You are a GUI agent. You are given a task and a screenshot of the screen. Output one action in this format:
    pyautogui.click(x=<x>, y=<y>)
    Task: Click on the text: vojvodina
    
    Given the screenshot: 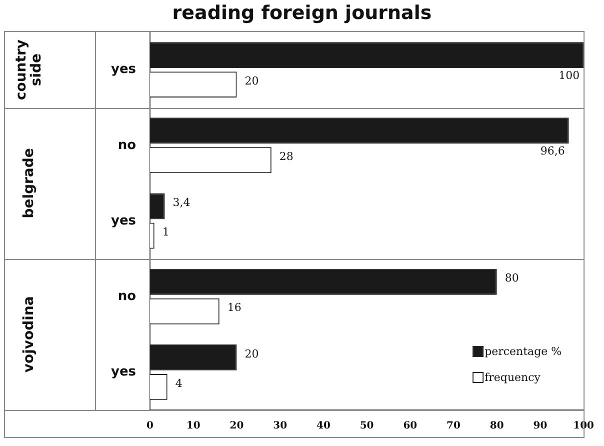 What is the action you would take?
    pyautogui.click(x=29, y=334)
    